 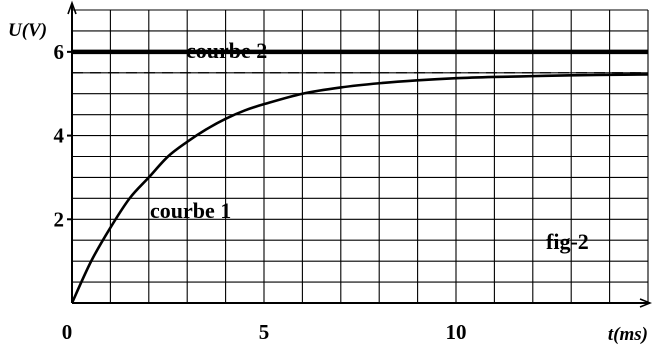 What do you see at coordinates (264, 332) in the screenshot?
I see `x-tick-label: 5` at bounding box center [264, 332].